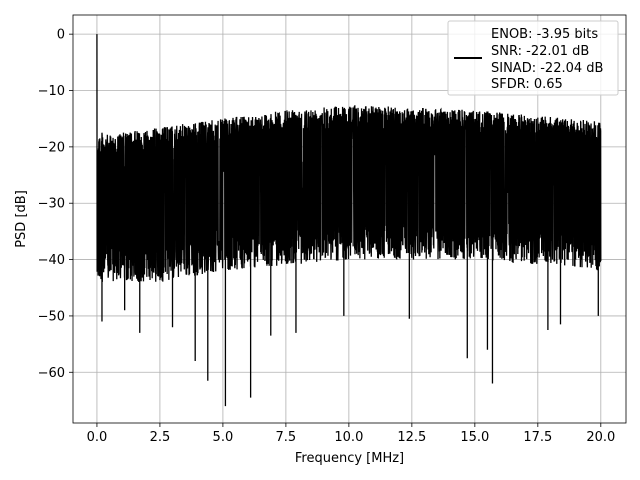 The height and width of the screenshot is (480, 640). Describe the element at coordinates (51, 373) in the screenshot. I see `y-tick-label: −60` at that location.